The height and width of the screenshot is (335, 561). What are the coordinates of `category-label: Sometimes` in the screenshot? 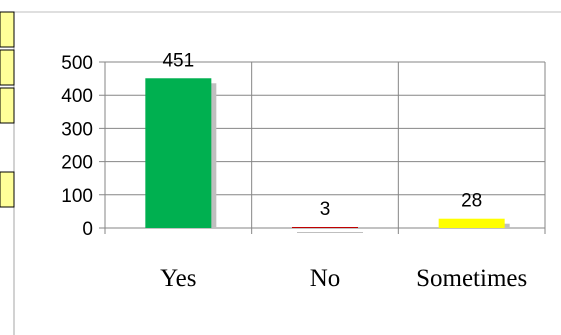 It's located at (471, 278).